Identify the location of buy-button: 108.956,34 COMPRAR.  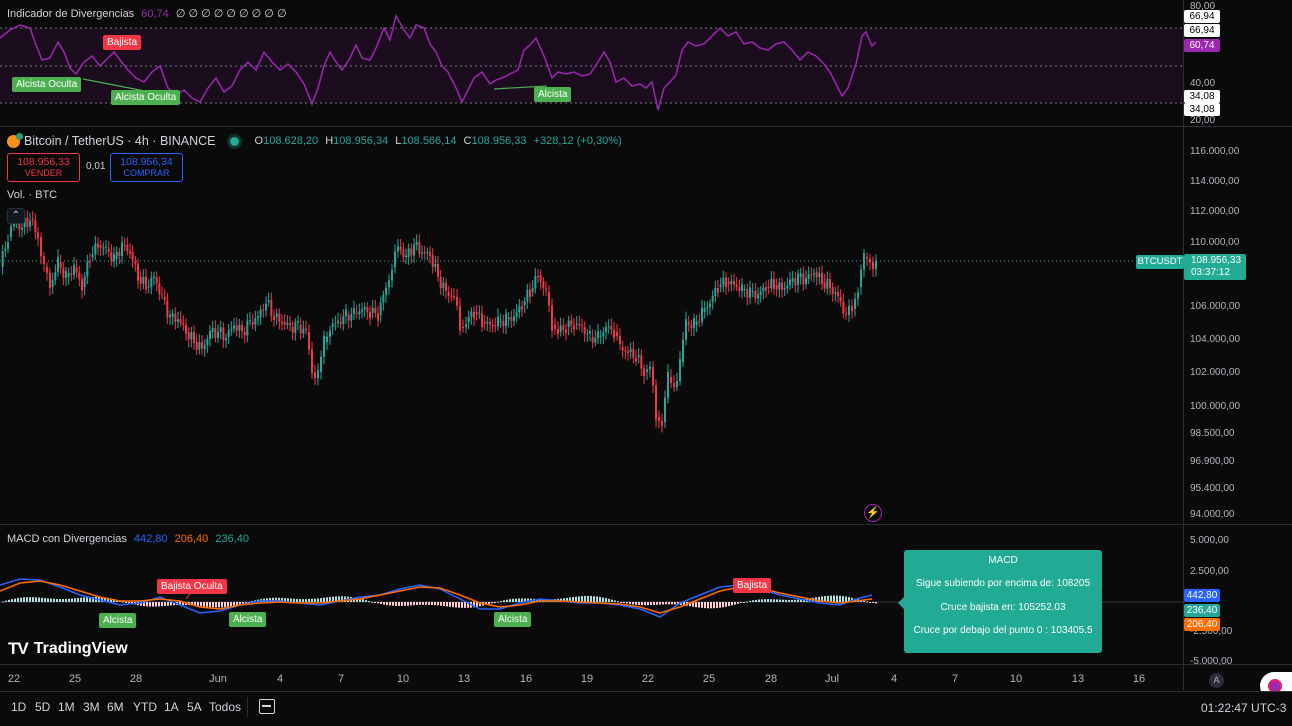
(146, 167).